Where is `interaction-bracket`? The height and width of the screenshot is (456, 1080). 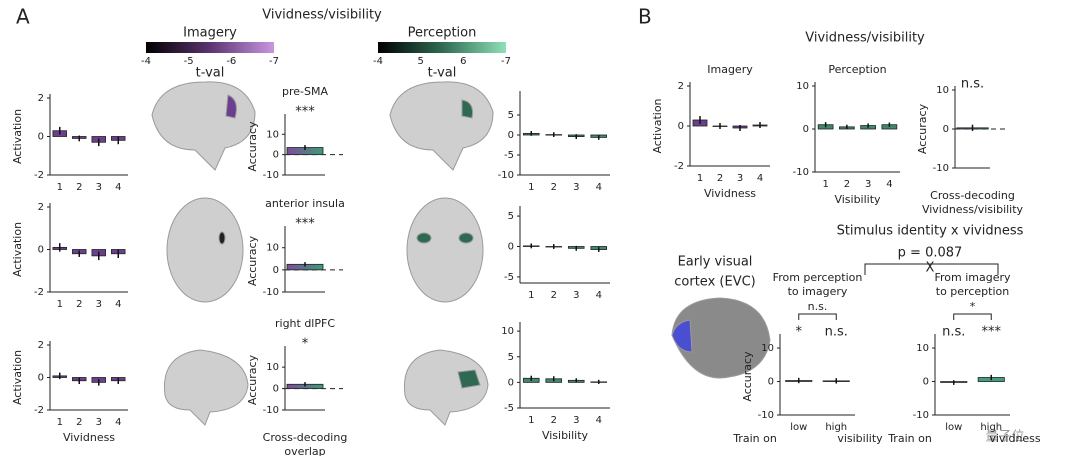 interaction-bracket is located at coordinates (931, 269).